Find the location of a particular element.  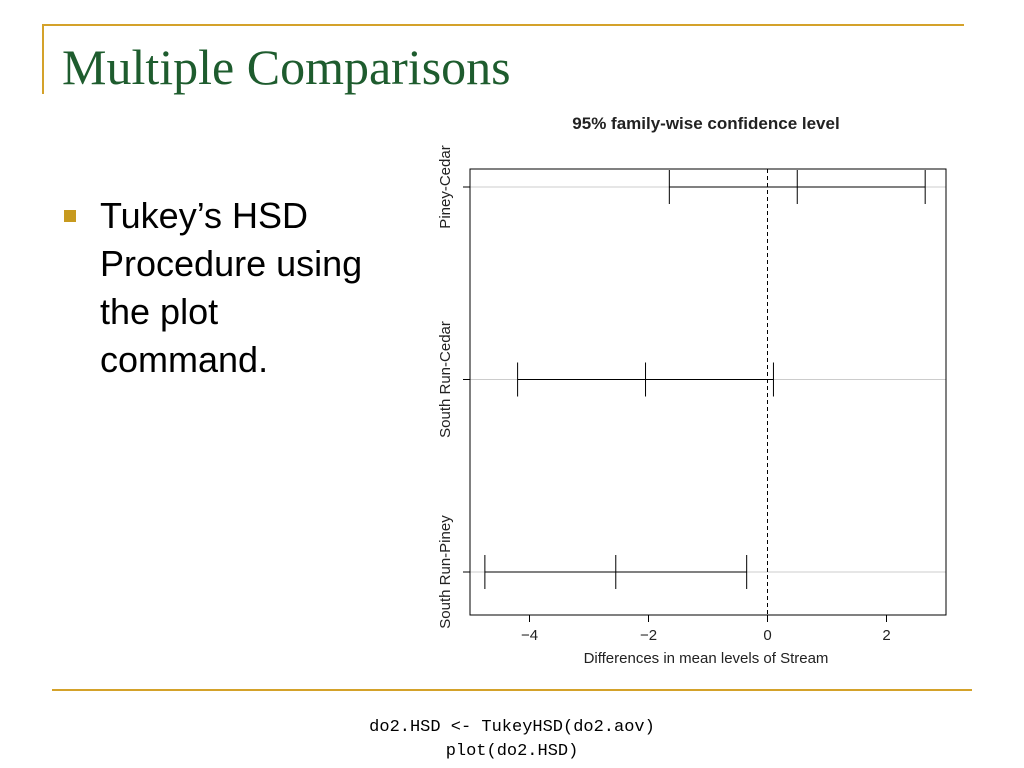

y-tick-label: Piney-Cedar is located at coordinates (445, 186).